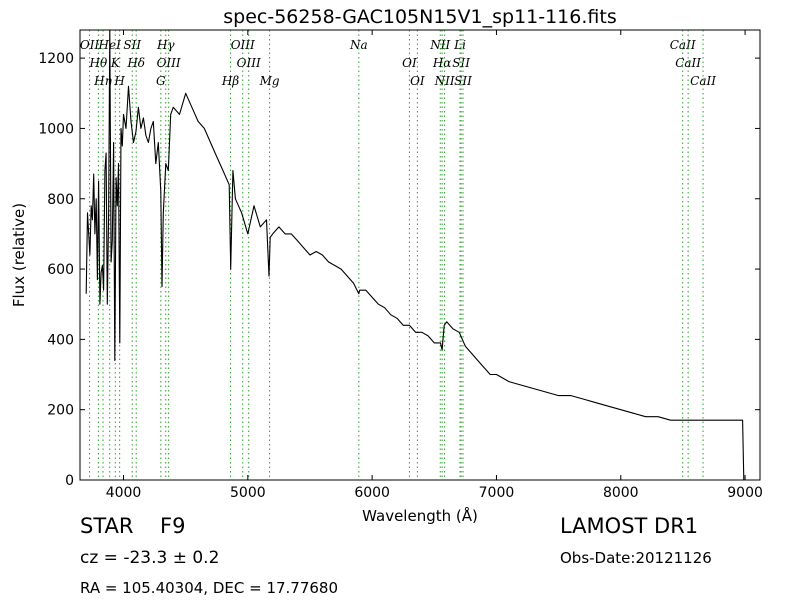 This screenshot has width=800, height=600. What do you see at coordinates (60, 411) in the screenshot?
I see `y-tick-label: 200` at bounding box center [60, 411].